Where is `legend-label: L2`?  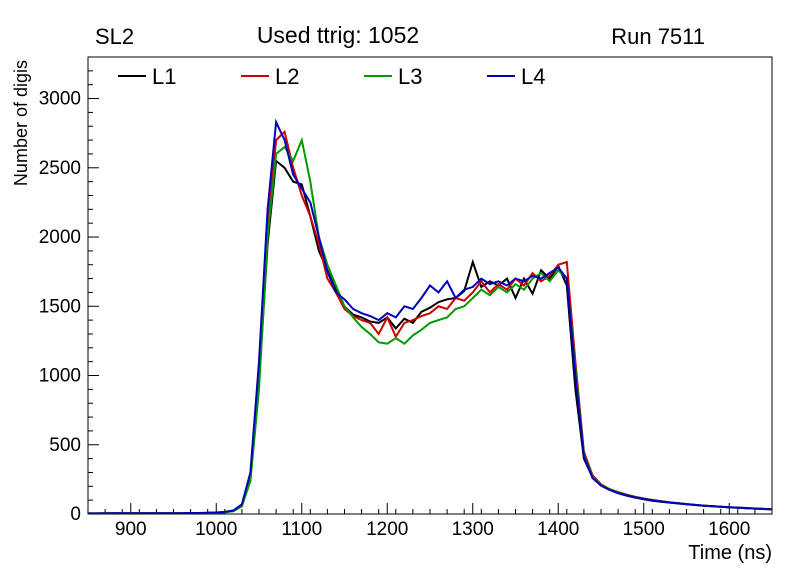 legend-label: L2 is located at coordinates (287, 76).